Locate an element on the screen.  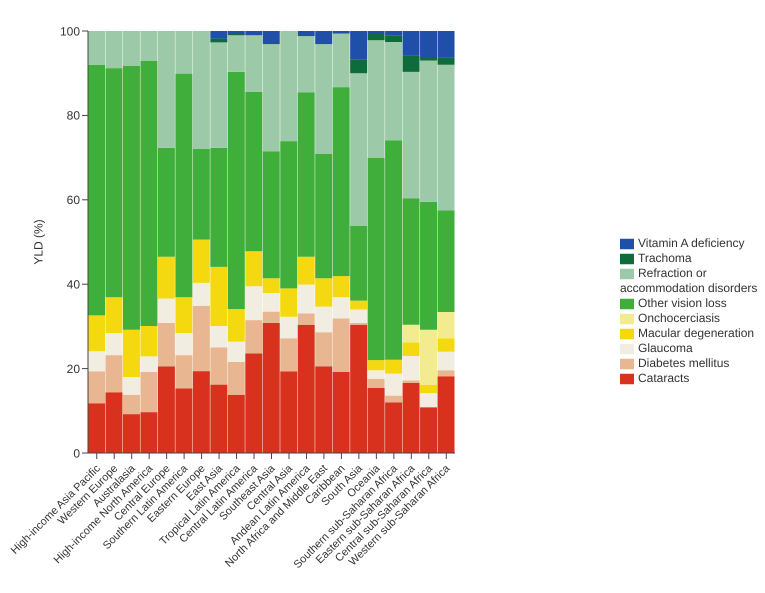
legend-label: Trachoma is located at coordinates (665, 258).